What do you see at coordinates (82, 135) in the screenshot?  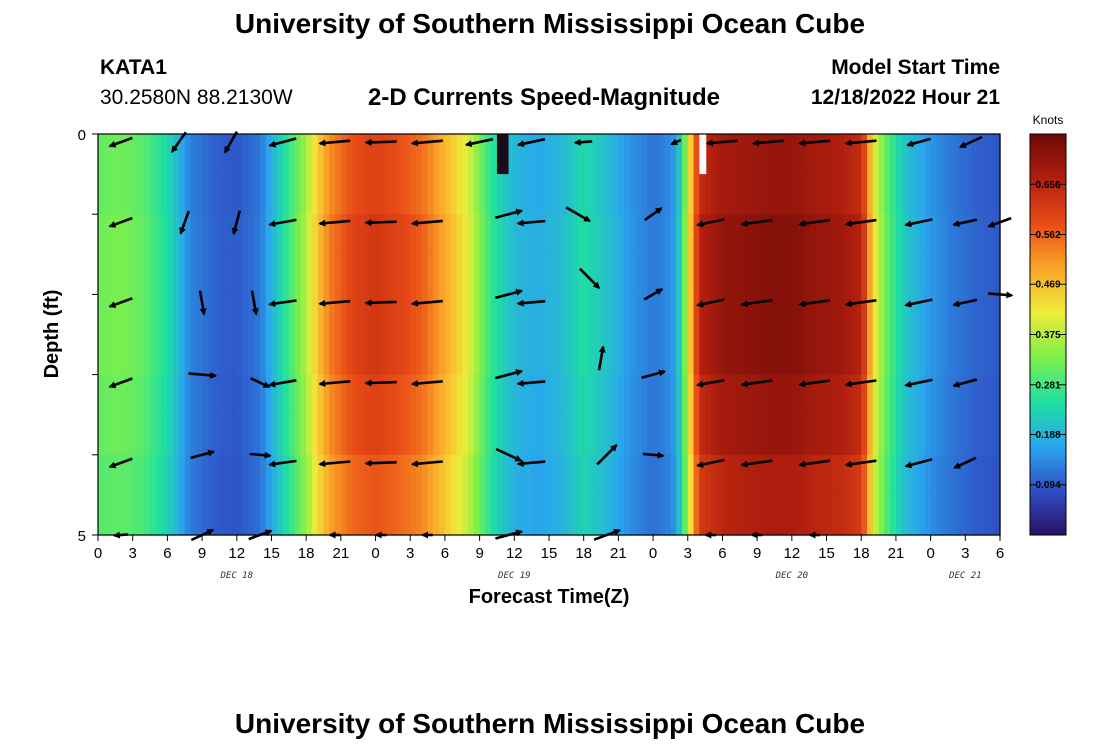 I see `y-tick-label: 0` at bounding box center [82, 135].